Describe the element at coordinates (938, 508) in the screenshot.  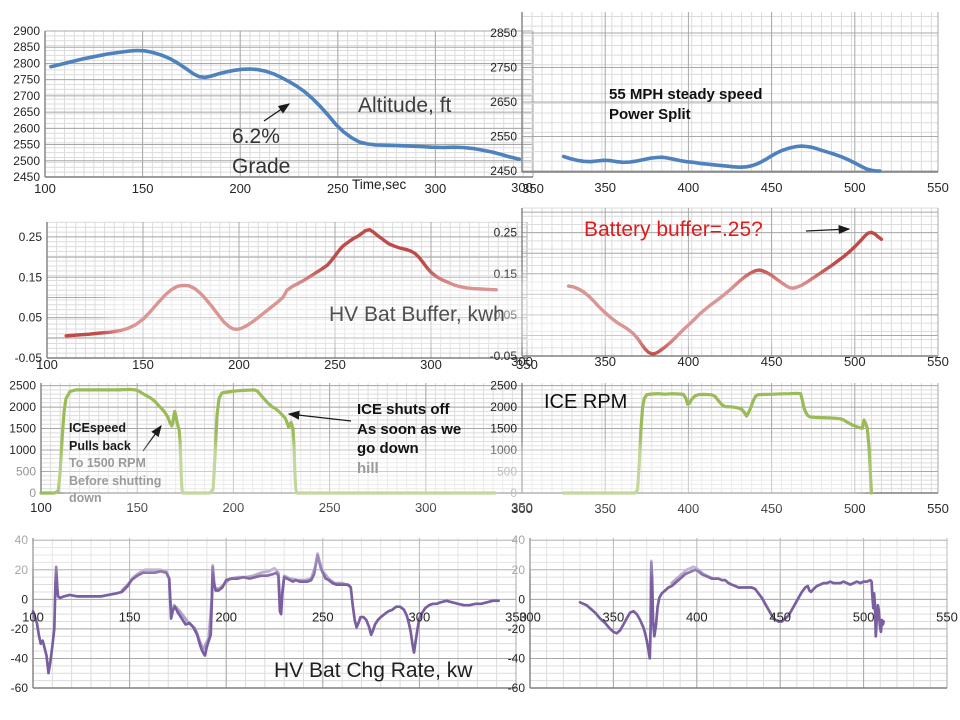
I see `ice-rpm-right-x-tick: 550` at that location.